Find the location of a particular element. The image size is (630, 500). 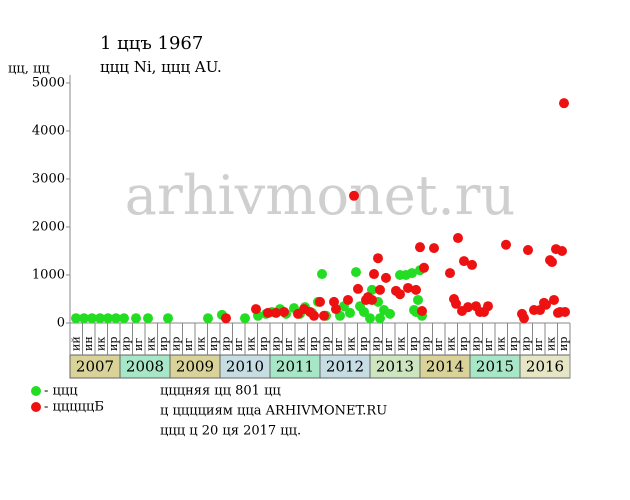

note: ццц ц 20 ця 2017 цц. is located at coordinates (230, 431).